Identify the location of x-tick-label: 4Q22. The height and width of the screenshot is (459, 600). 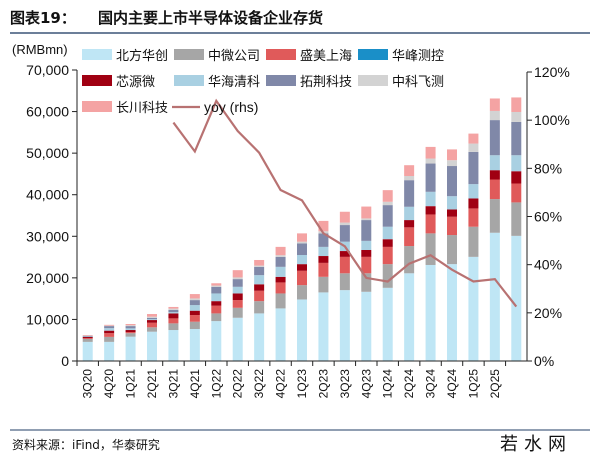
(281, 384).